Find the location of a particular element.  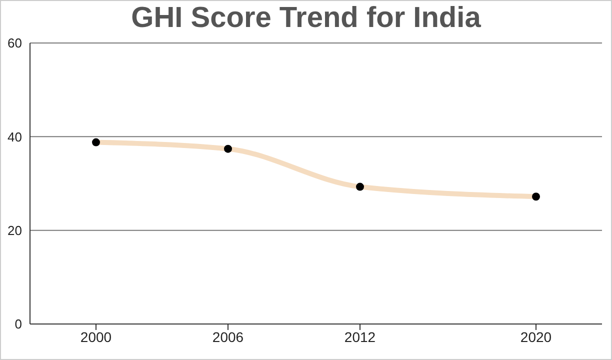

x-tick-label: 2012 is located at coordinates (360, 336).